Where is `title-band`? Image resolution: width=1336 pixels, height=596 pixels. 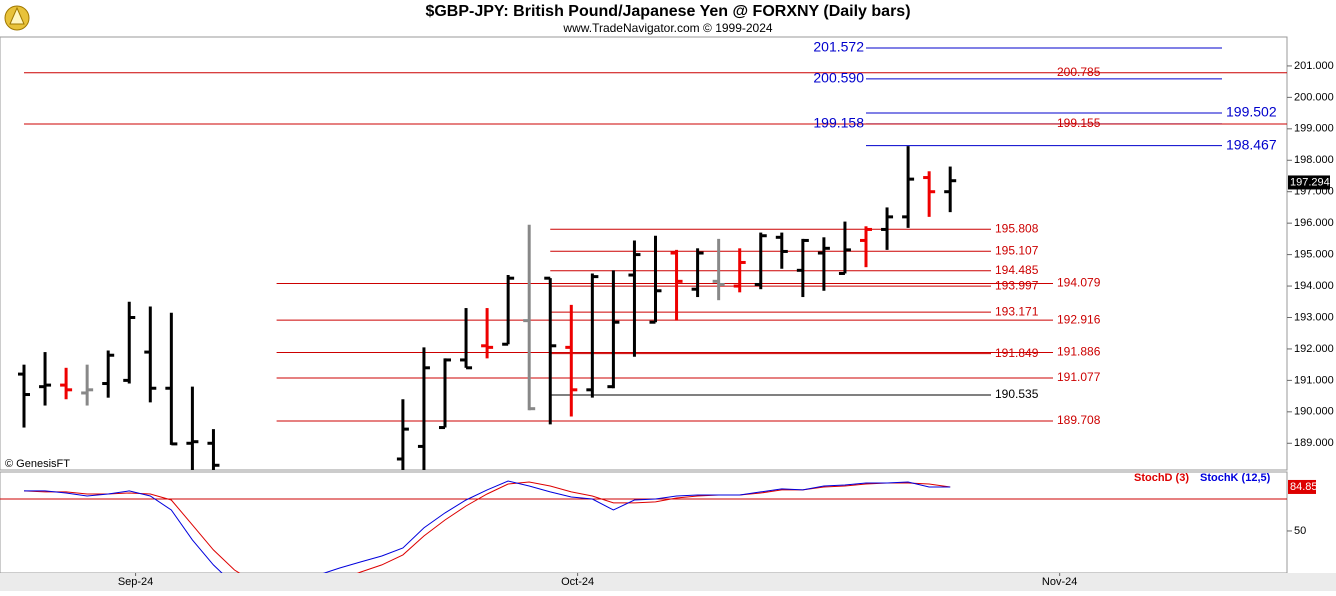
title-band is located at coordinates (668, 18).